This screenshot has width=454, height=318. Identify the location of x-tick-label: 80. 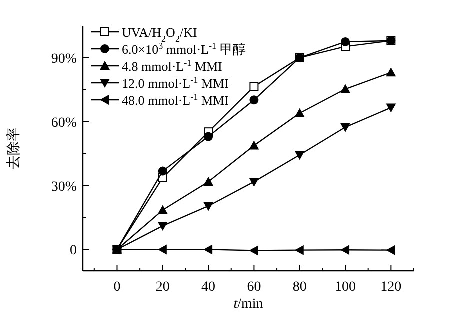
(299, 287).